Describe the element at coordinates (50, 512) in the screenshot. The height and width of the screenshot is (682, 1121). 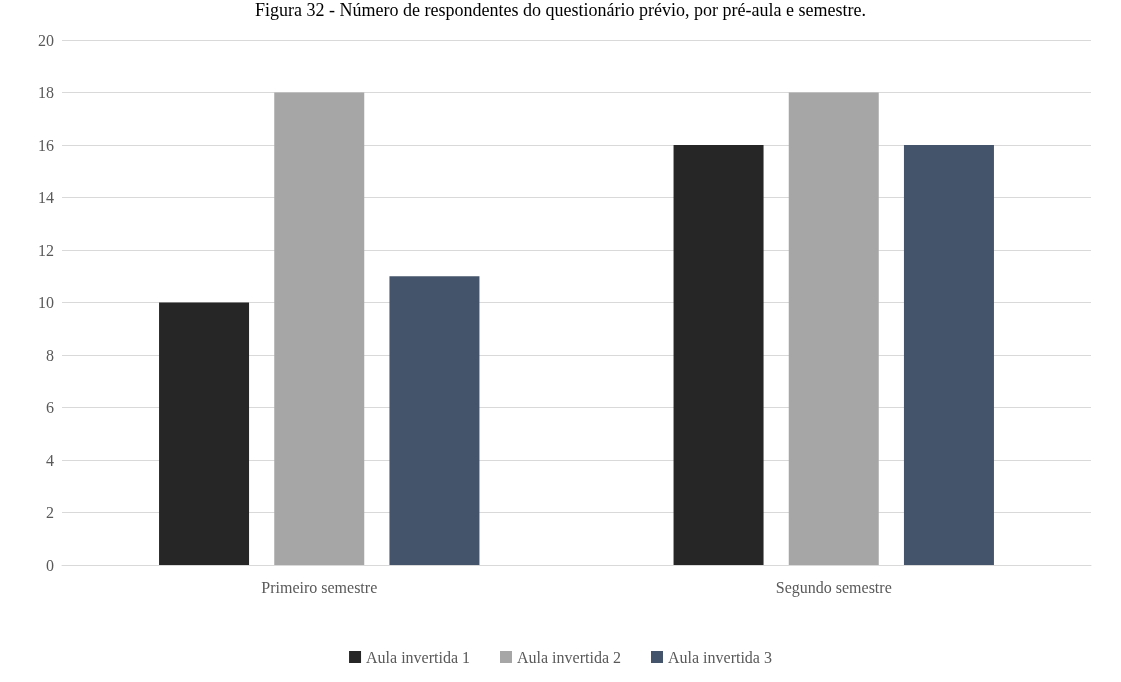
I see `y-tick-label: 2` at that location.